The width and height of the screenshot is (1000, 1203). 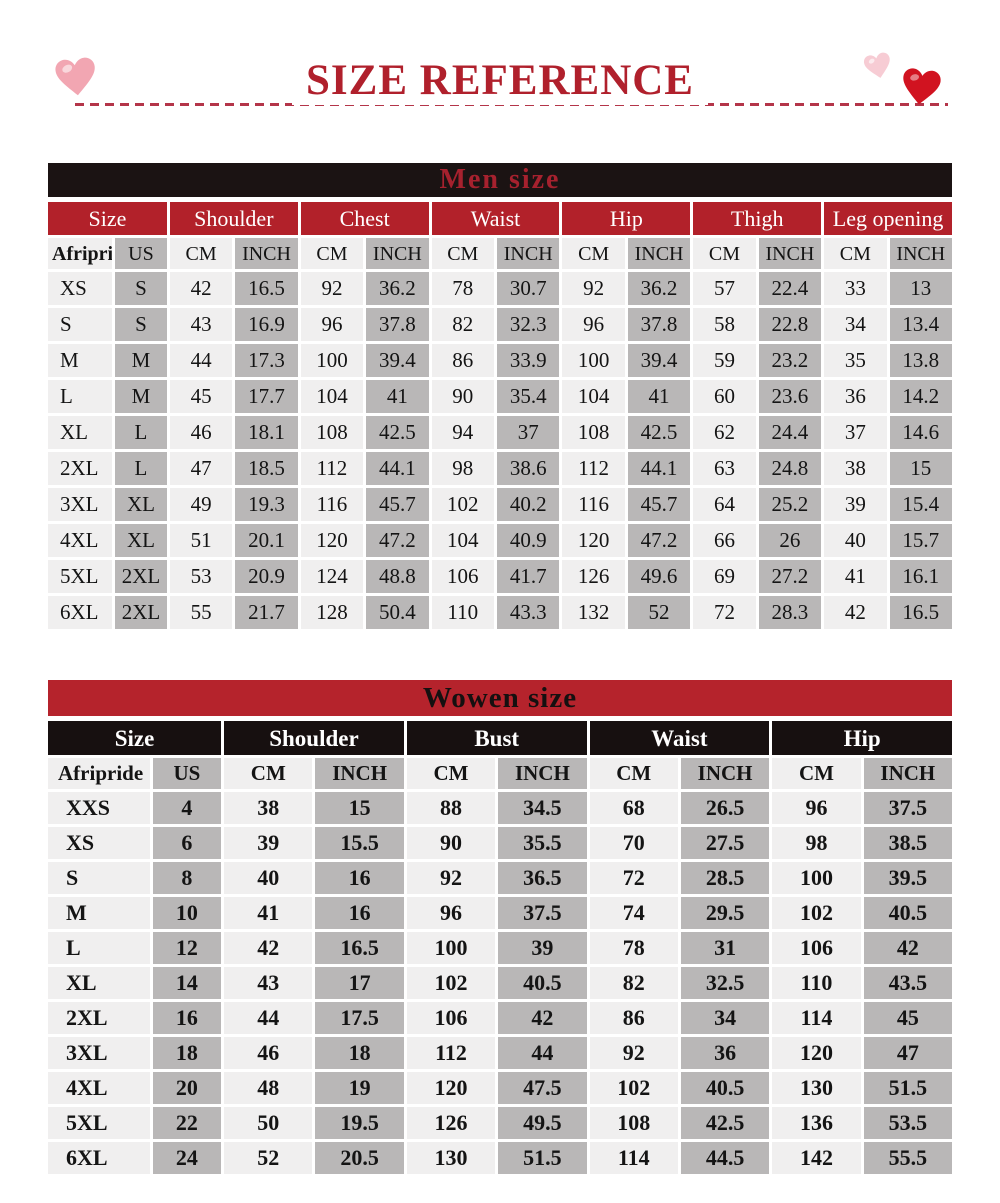 What do you see at coordinates (633, 948) in the screenshot?
I see `value-cell: 78` at bounding box center [633, 948].